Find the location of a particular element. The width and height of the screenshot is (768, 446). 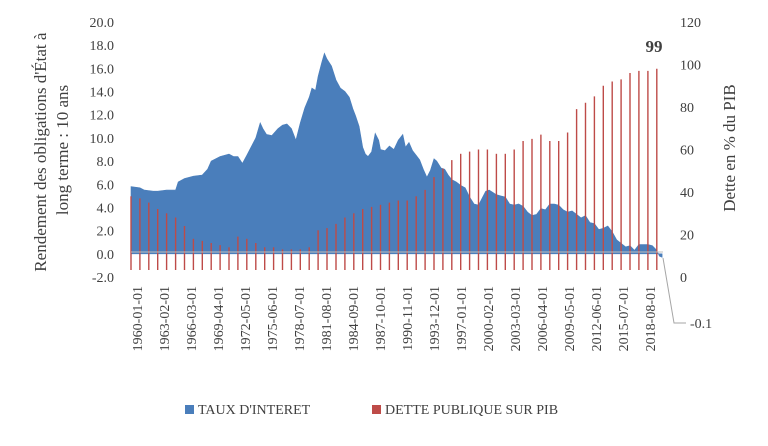

callout-label: -0.1 is located at coordinates (701, 324).